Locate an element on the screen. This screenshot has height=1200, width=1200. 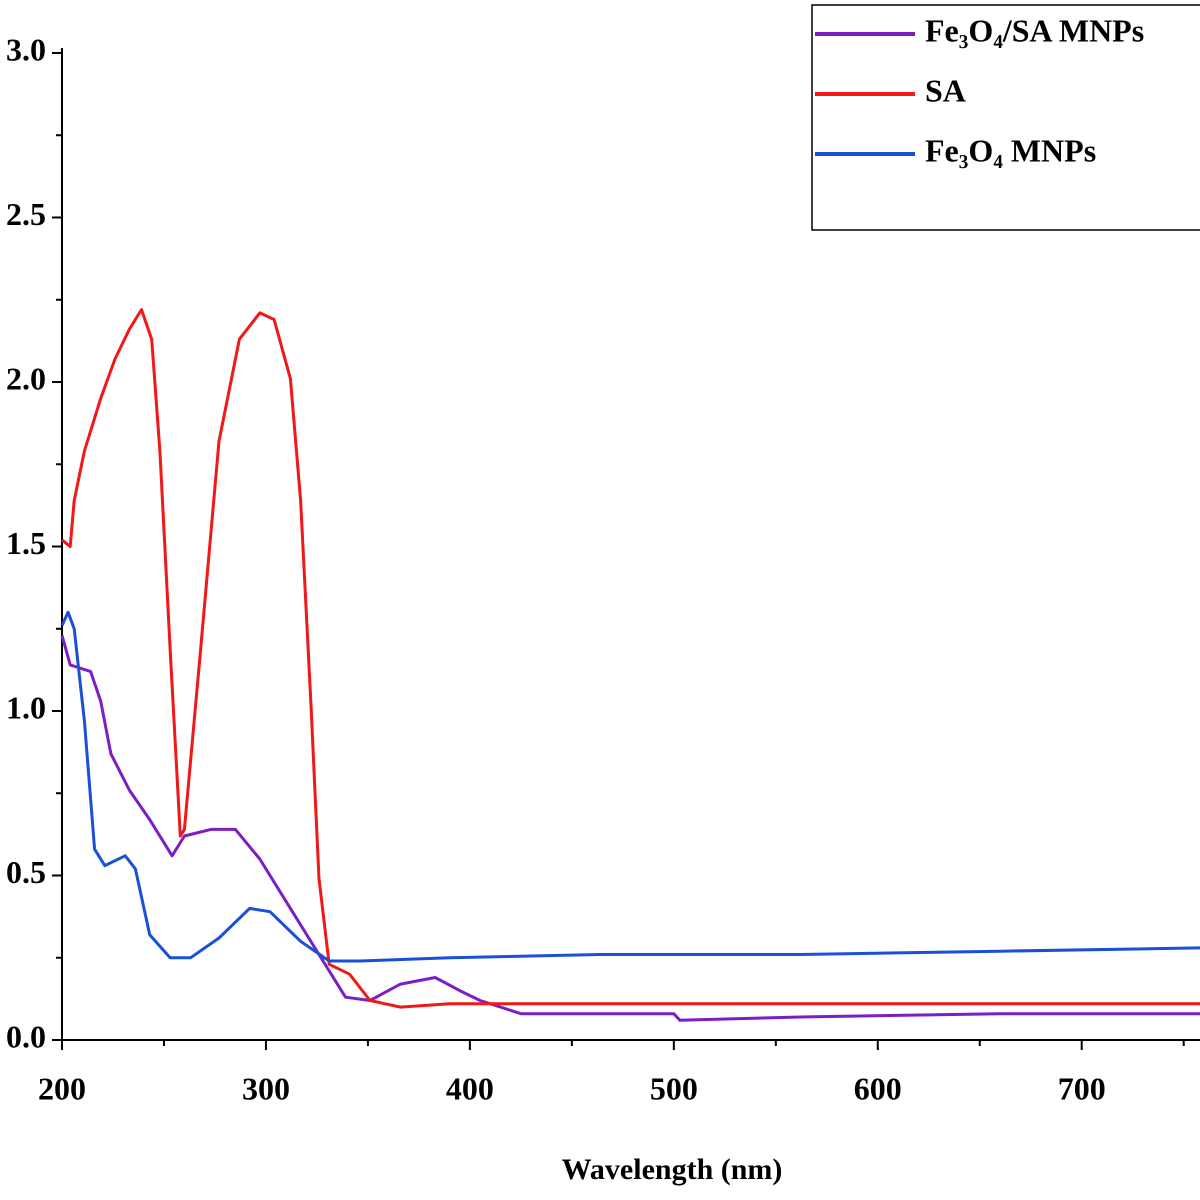
legend-label: SA is located at coordinates (945, 90).